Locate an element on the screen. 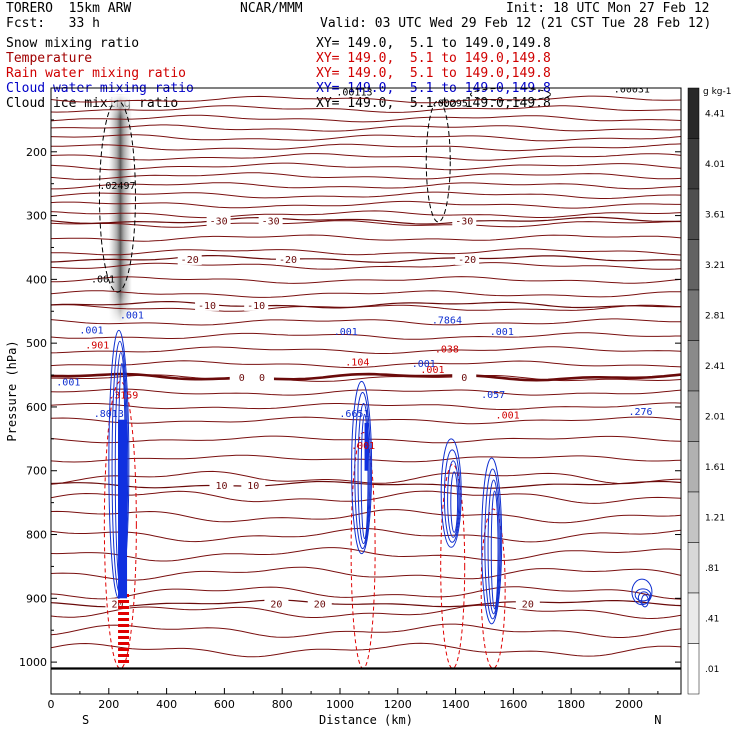 This screenshot has width=740, height=740. x-end-label-left: S is located at coordinates (85, 720).